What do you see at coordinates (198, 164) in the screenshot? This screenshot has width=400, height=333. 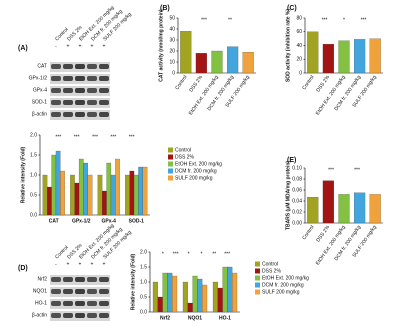 I see `legend-label: EtOH Ext. 200 mg/kg` at bounding box center [198, 164].